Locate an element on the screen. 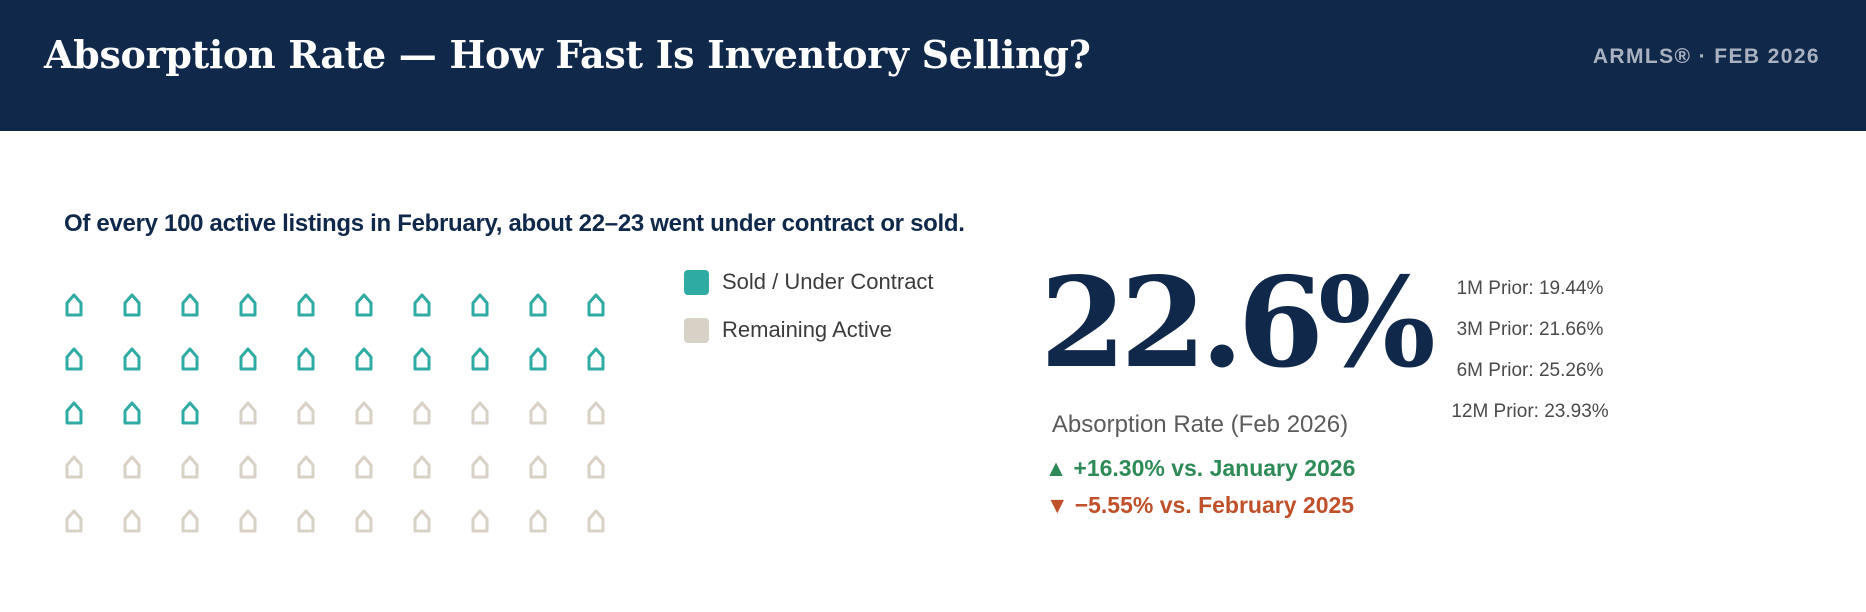 Image resolution: width=1866 pixels, height=612 pixels. prior-3m: 3M Prior: 21.66% is located at coordinates (1530, 329).